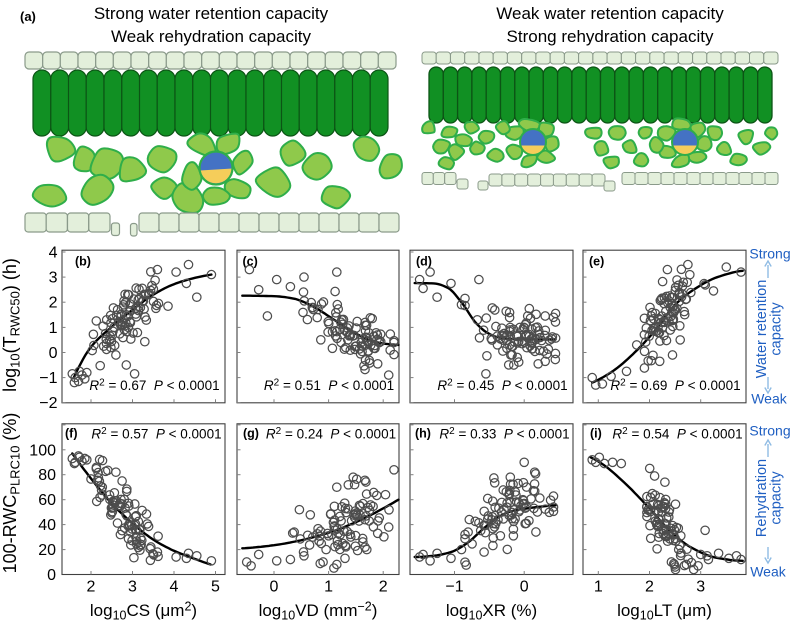 This screenshot has height=635, width=800. I want to click on svg-text: R2 = 0.45 P < 0.0001, so click(502, 386).